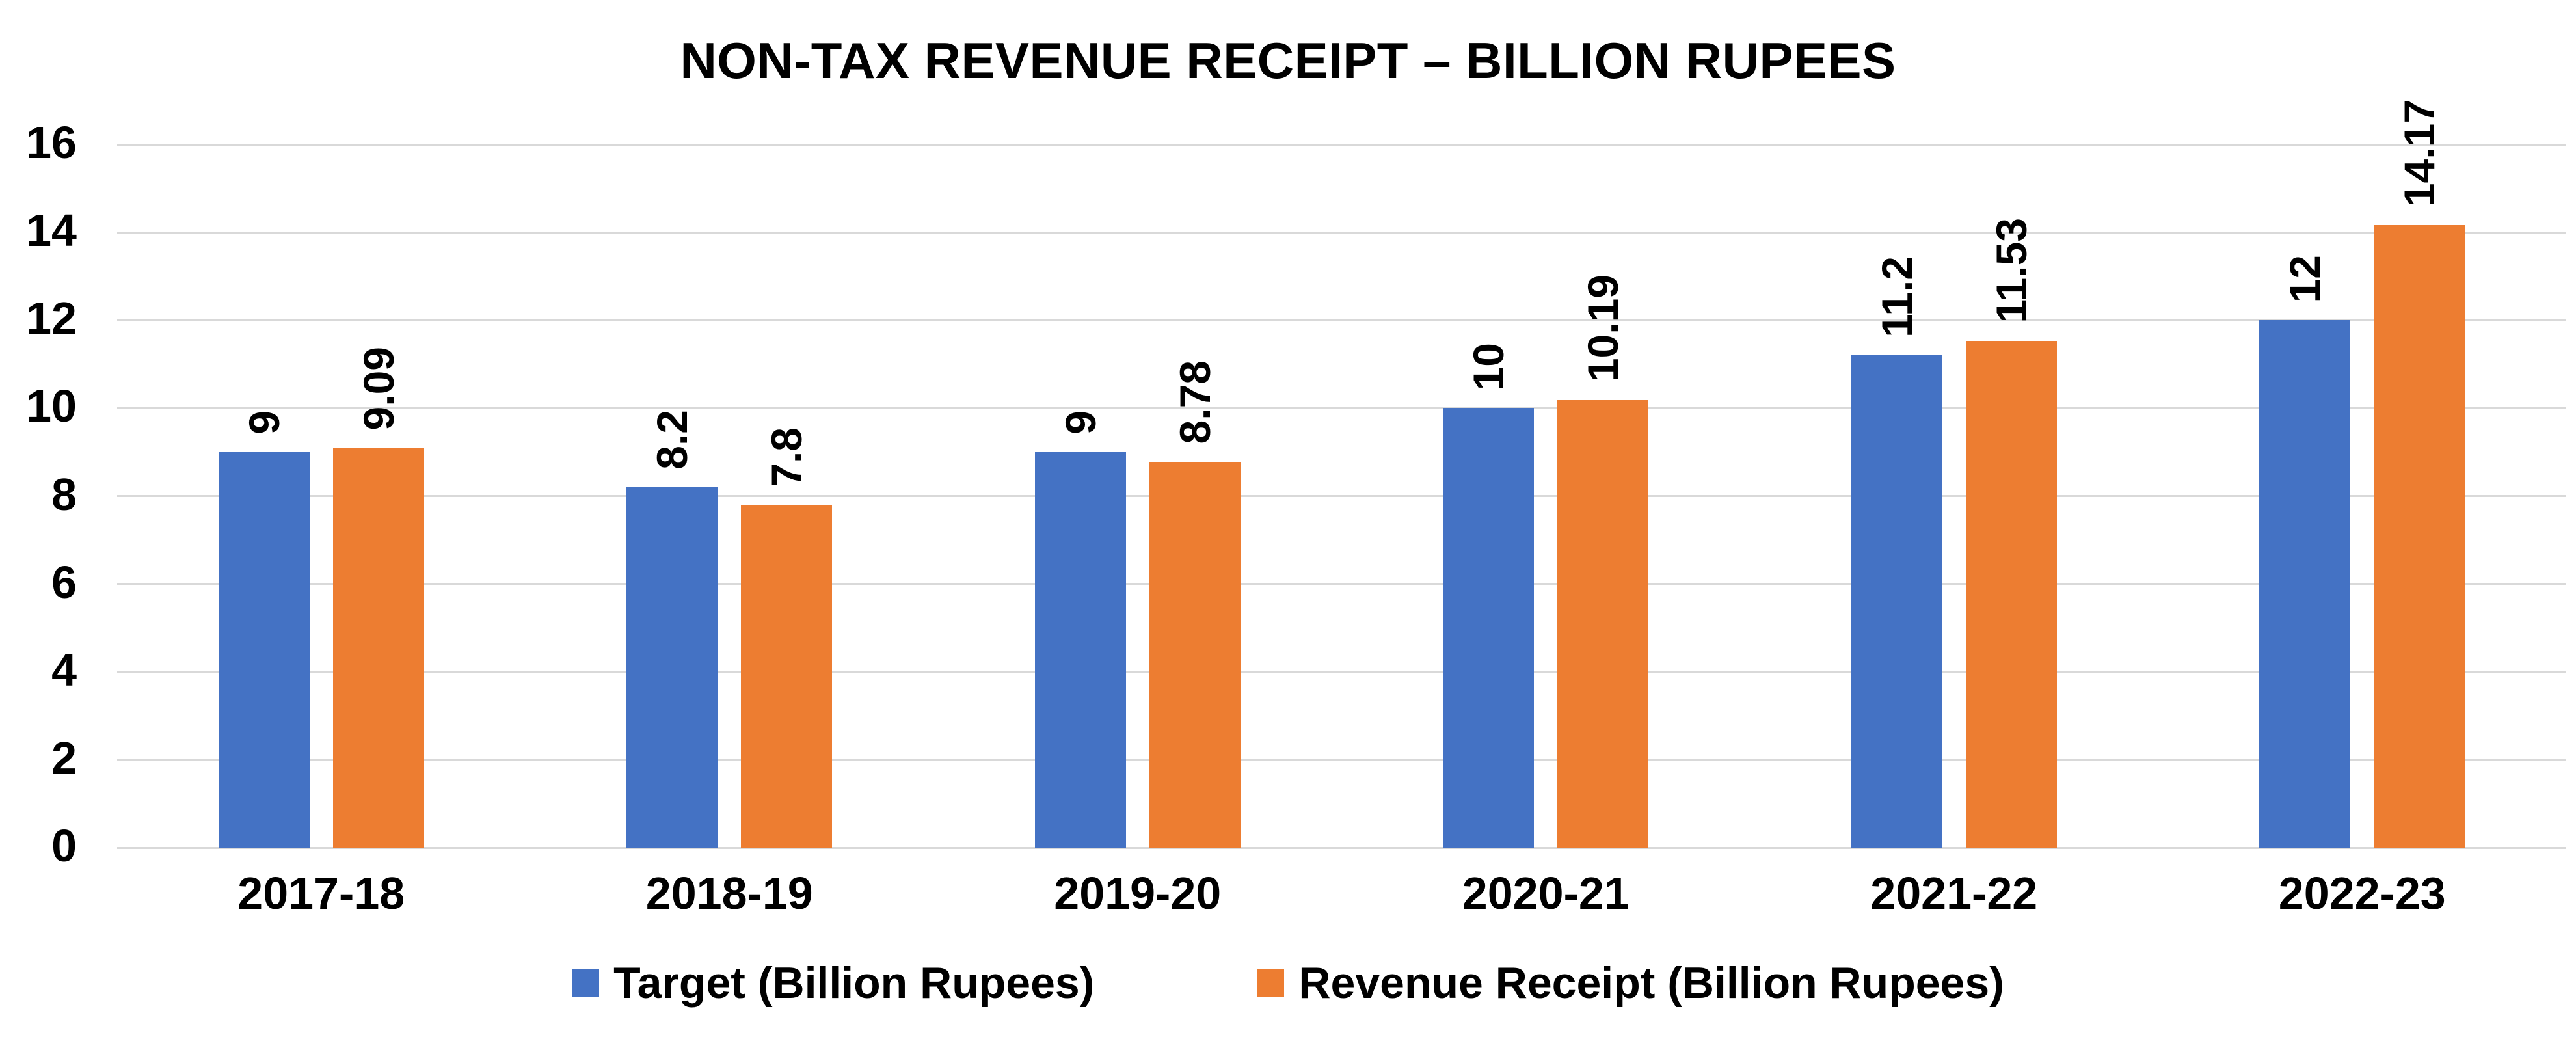  What do you see at coordinates (854, 983) in the screenshot?
I see `legend-label-target: Target (Billion Rupees)` at bounding box center [854, 983].